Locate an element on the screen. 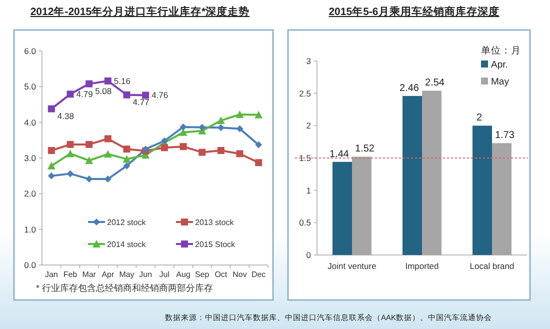 The width and height of the screenshot is (550, 329). data-label: 4.79 is located at coordinates (85, 94).